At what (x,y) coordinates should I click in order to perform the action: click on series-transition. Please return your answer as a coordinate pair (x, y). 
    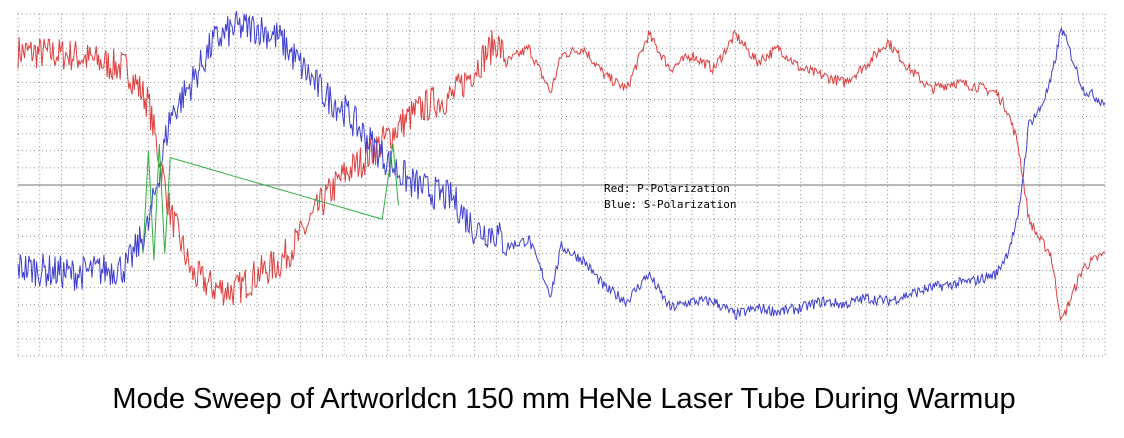
    Looking at the image, I should click on (270, 202).